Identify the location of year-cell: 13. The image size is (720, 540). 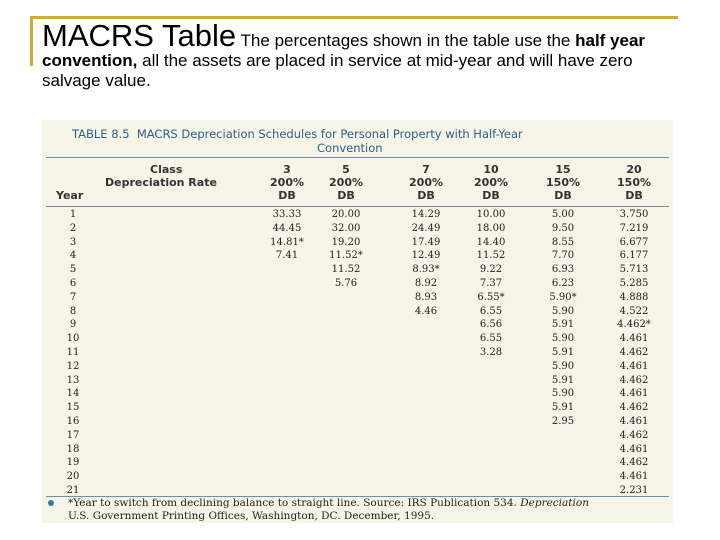
(73, 380).